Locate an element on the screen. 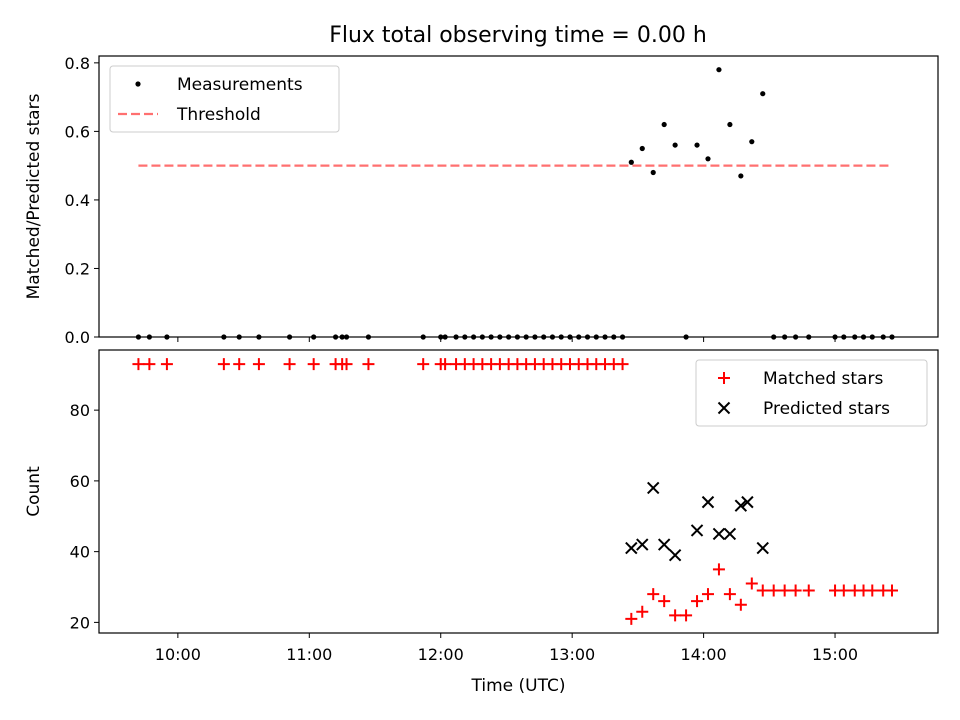 The width and height of the screenshot is (960, 720). y-tick-label: 0.6 is located at coordinates (77, 131).